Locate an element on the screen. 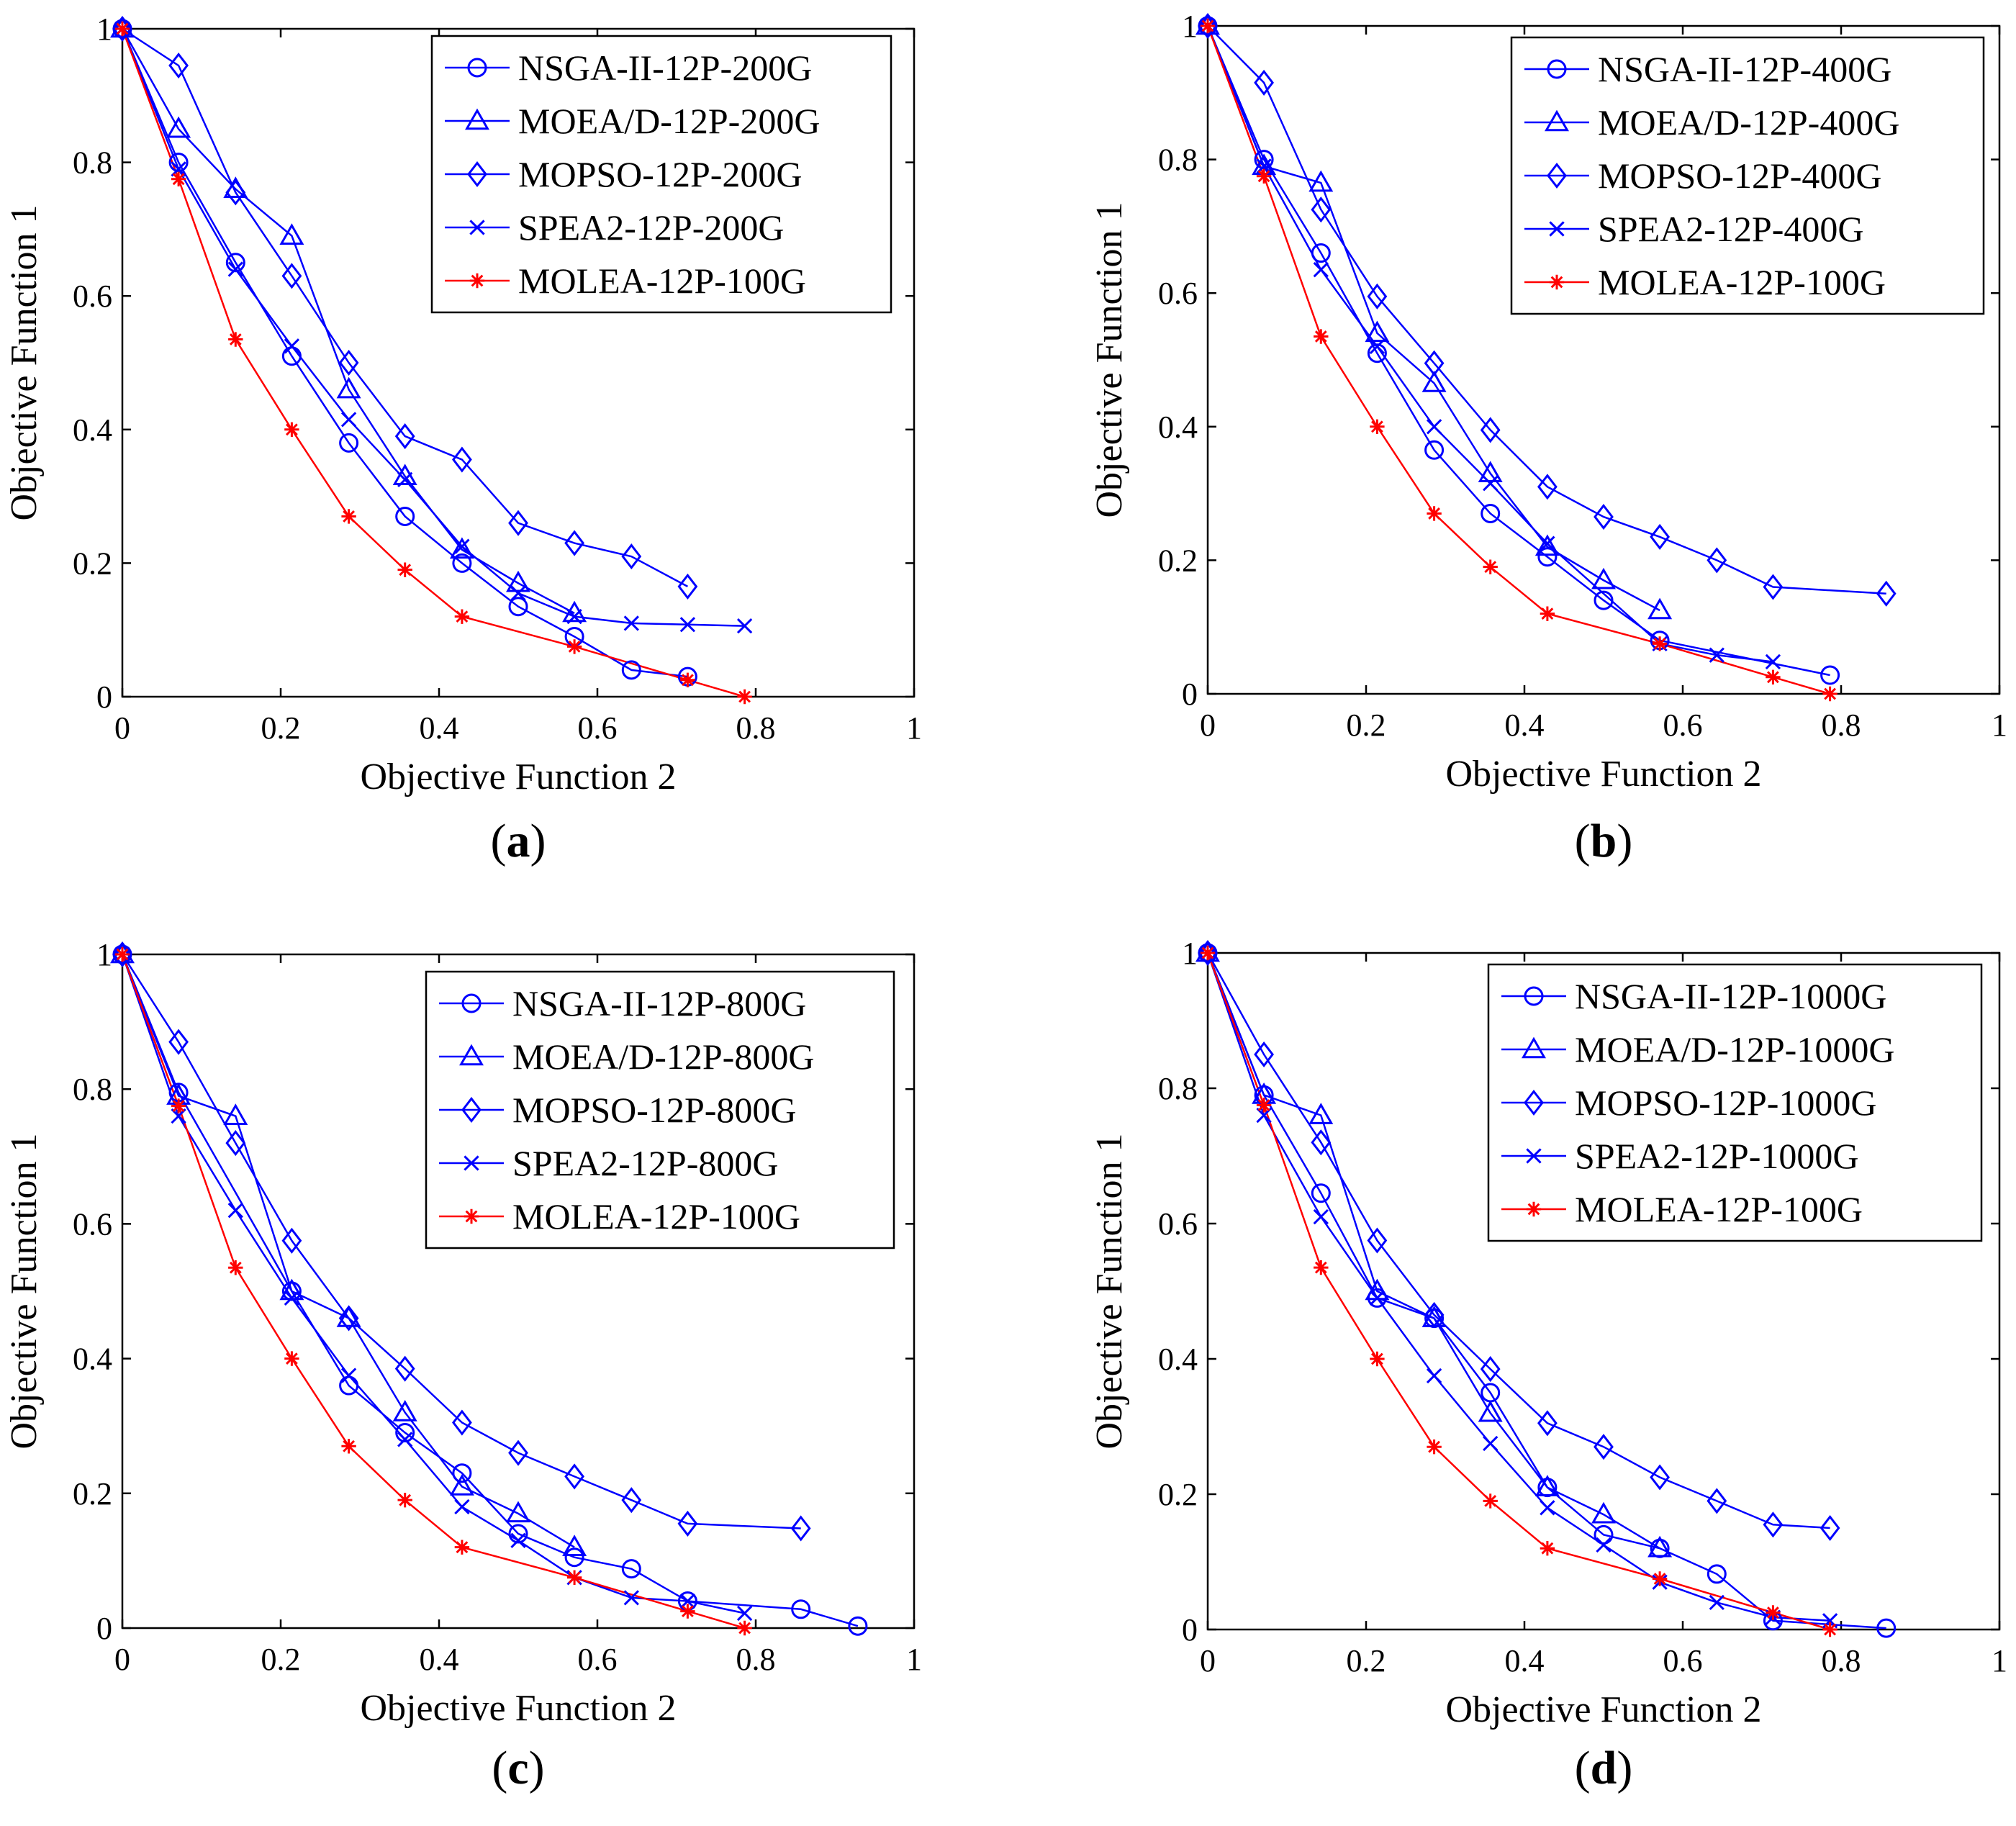 The image size is (2016, 1826). legend-label: NSGA-II-12P-800G is located at coordinates (659, 1003).